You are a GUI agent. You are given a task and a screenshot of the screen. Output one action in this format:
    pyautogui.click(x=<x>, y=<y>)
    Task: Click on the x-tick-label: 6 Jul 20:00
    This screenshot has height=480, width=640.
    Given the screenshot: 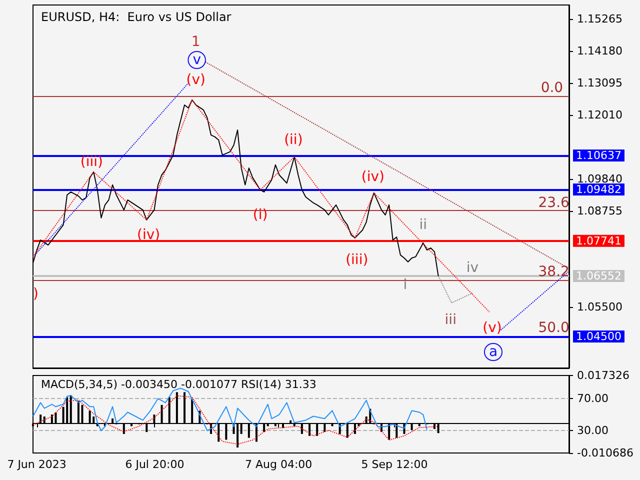 What is the action you would take?
    pyautogui.click(x=154, y=464)
    